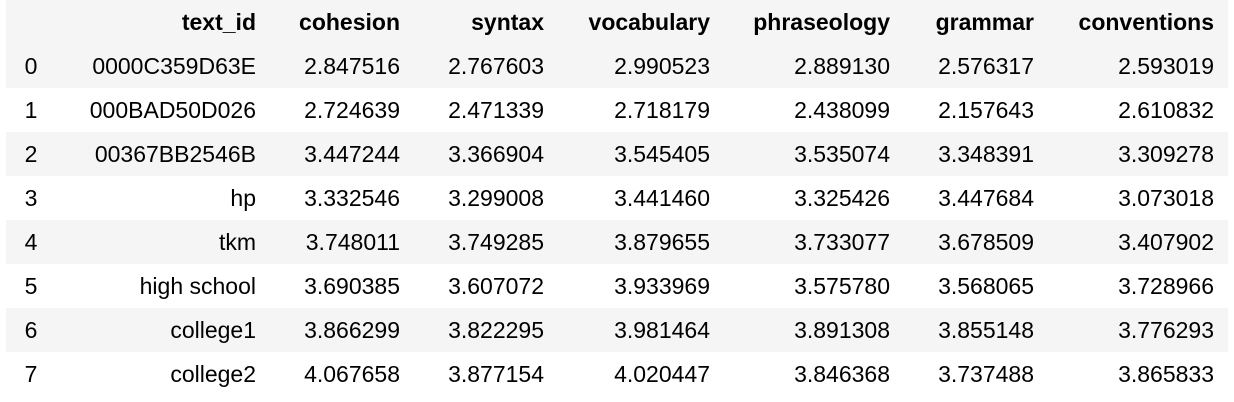  Describe the element at coordinates (986, 109) in the screenshot. I see `cell-grammar: 2.157643` at that location.